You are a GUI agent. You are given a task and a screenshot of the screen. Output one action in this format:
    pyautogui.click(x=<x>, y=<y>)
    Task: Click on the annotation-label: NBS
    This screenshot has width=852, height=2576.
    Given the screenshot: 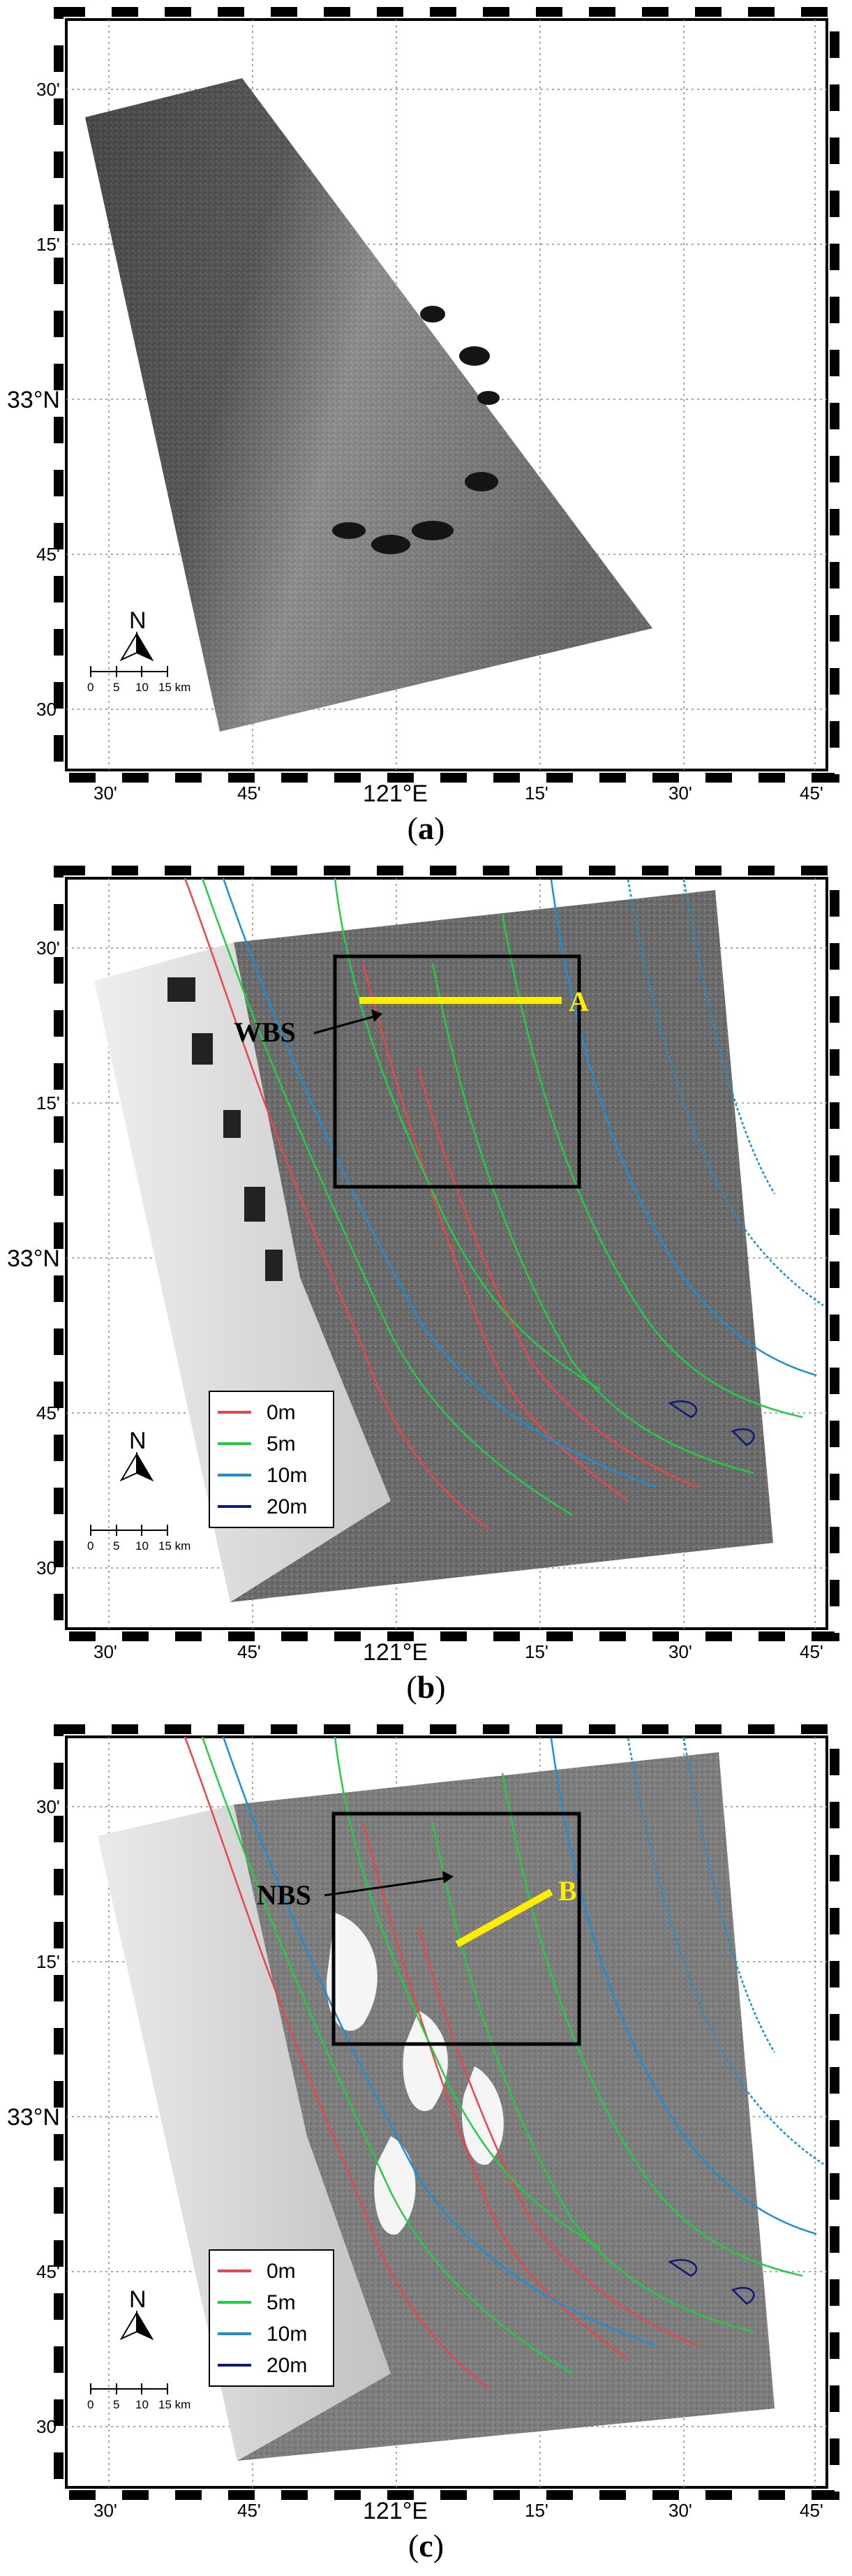 What is the action you would take?
    pyautogui.click(x=284, y=1895)
    